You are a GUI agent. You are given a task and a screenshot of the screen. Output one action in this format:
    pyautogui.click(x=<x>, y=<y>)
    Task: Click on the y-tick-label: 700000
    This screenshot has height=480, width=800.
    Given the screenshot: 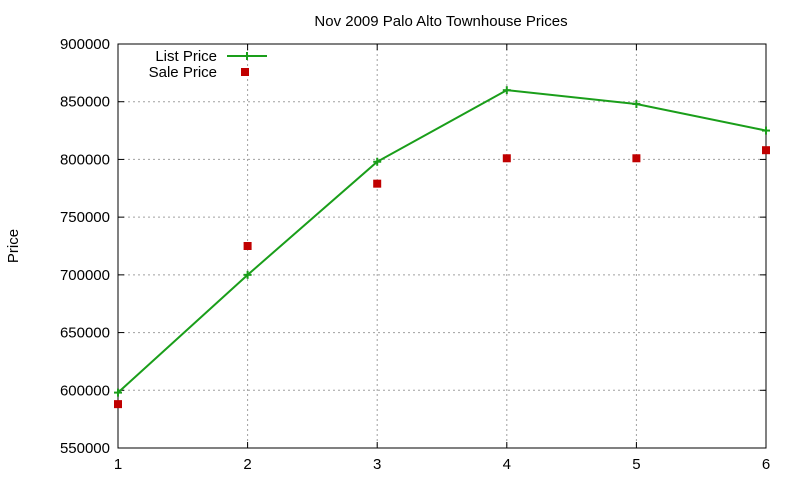 What is the action you would take?
    pyautogui.click(x=85, y=275)
    